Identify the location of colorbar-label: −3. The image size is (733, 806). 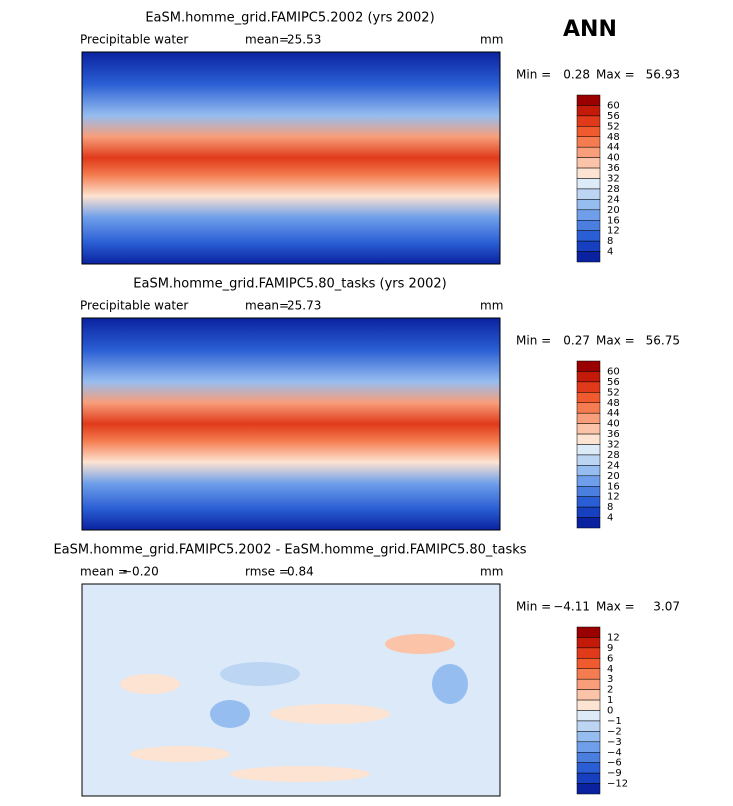
(614, 742).